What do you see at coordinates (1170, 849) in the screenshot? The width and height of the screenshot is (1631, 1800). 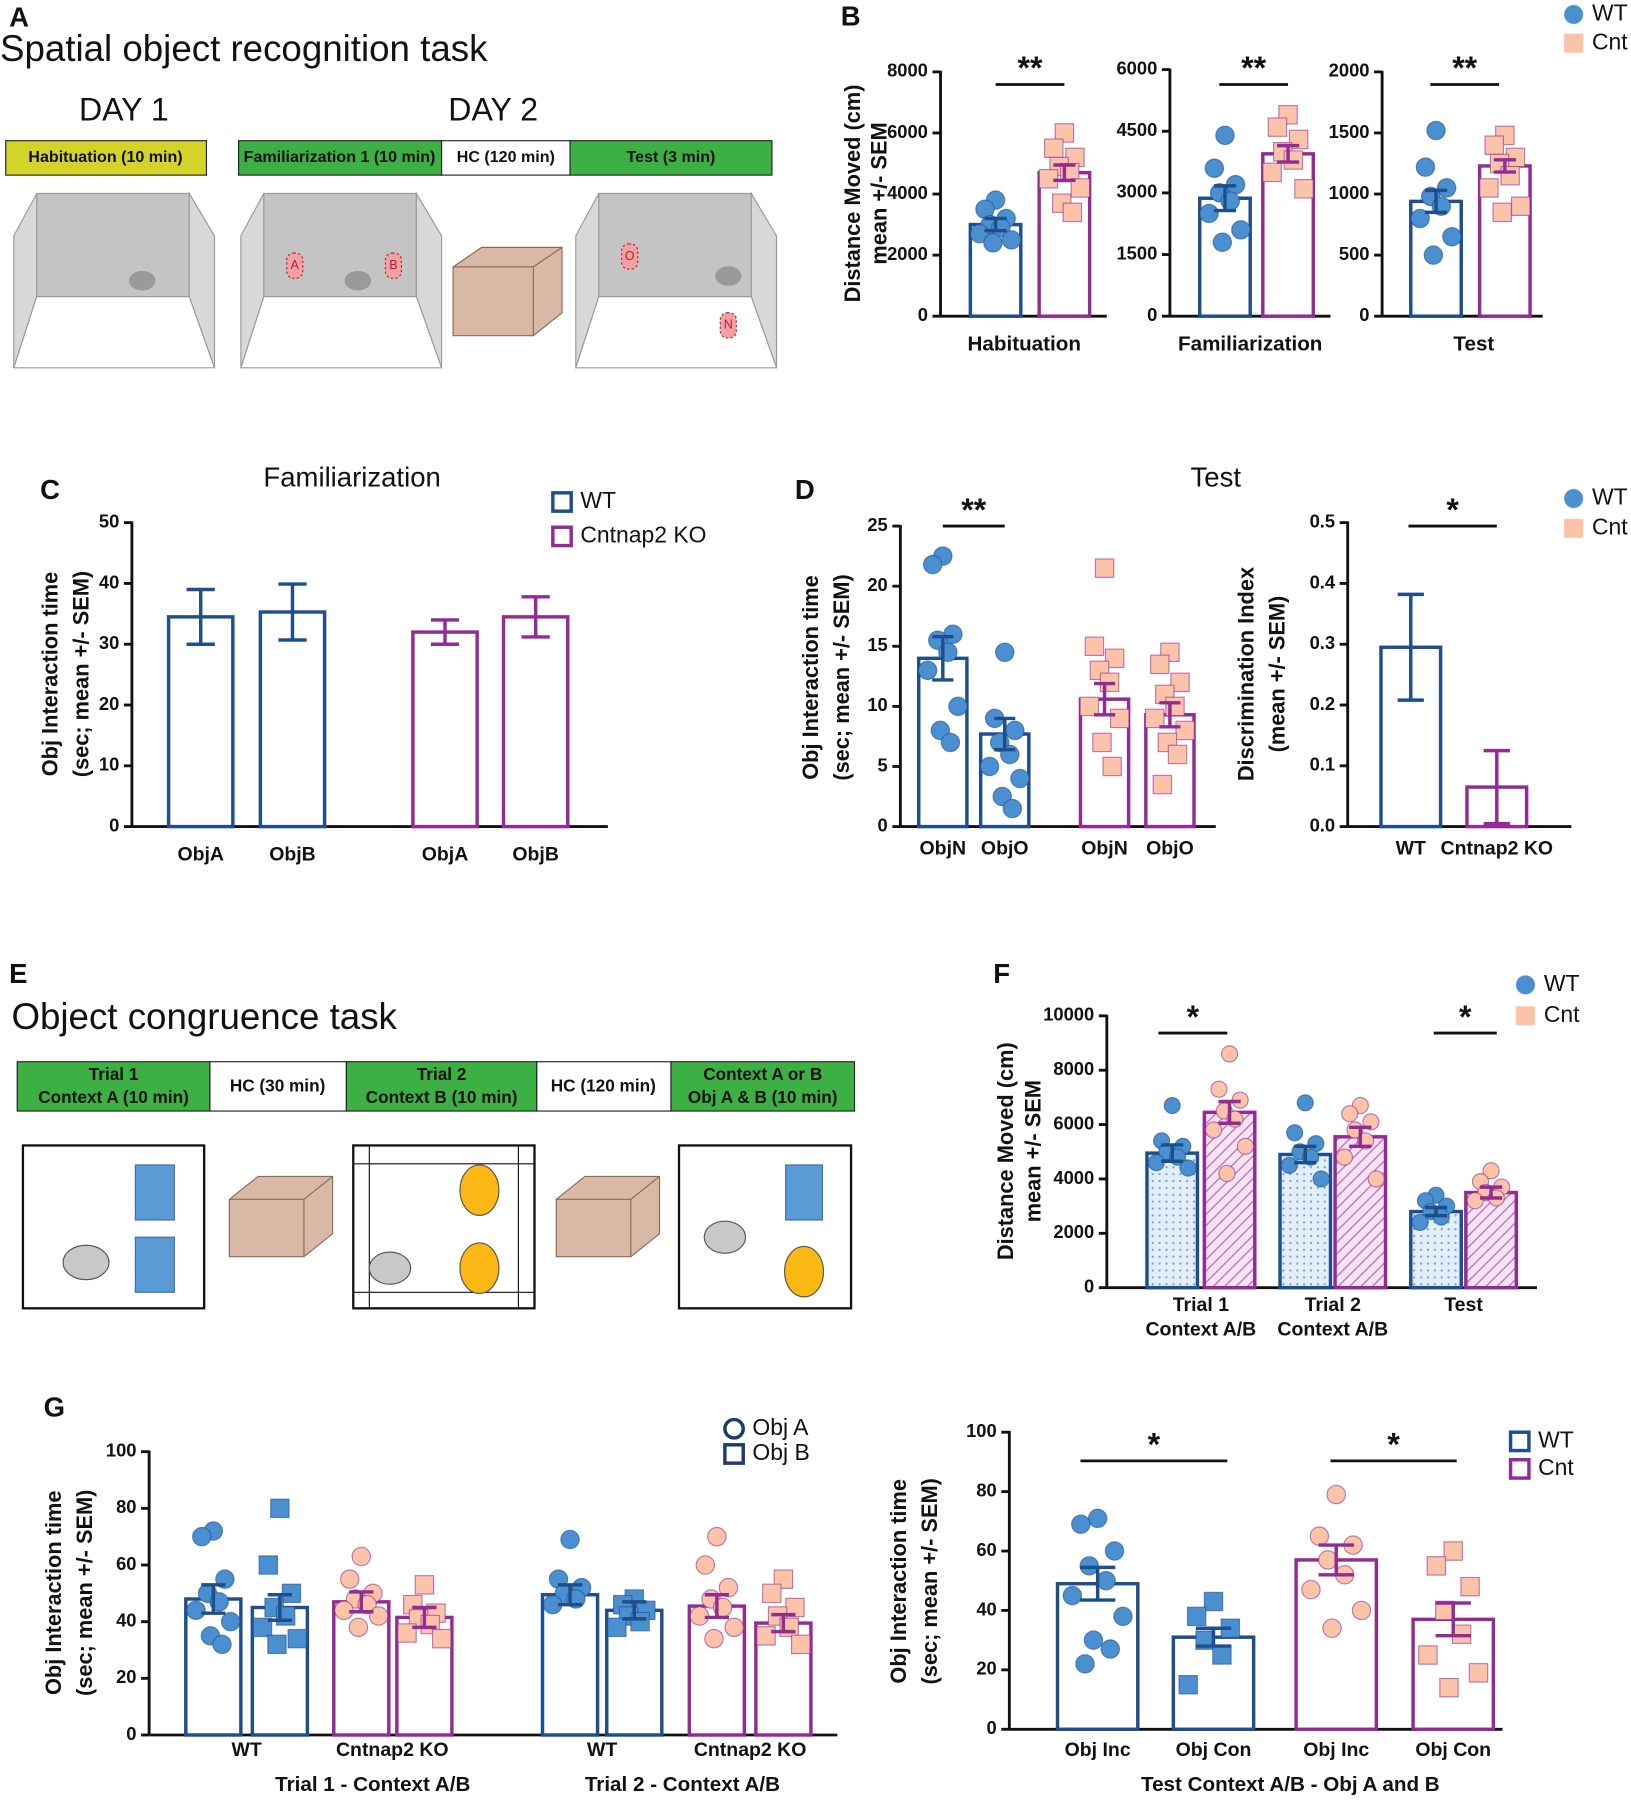 I see `x-tick-label: ObjO` at bounding box center [1170, 849].